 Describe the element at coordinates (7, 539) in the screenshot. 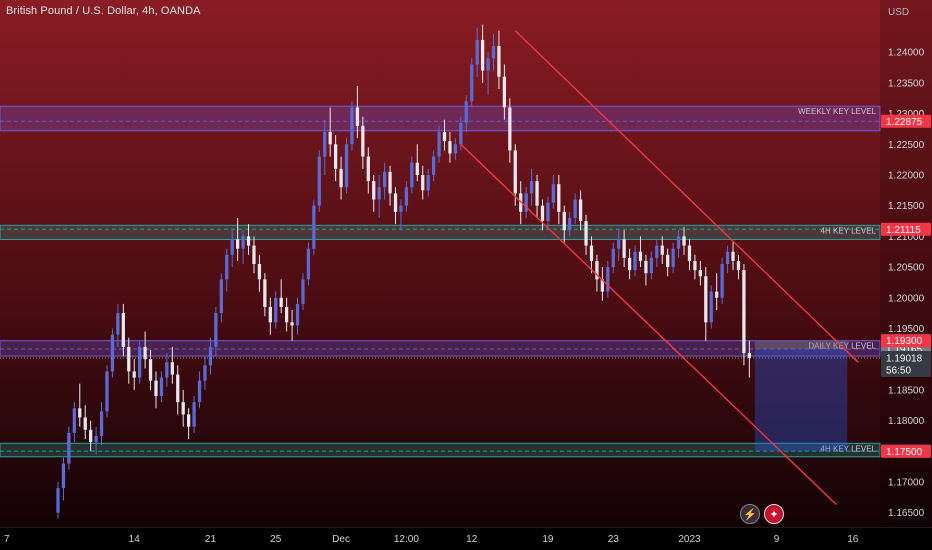

I see `time-tick-label: 7` at that location.